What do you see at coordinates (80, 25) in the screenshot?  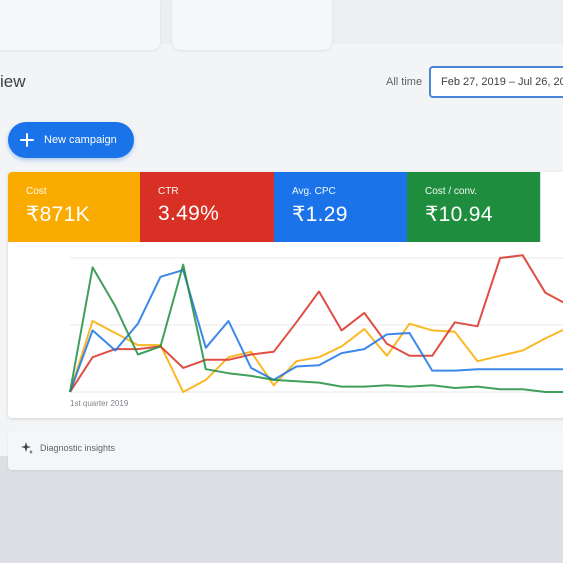 I see `top-summary-card` at bounding box center [80, 25].